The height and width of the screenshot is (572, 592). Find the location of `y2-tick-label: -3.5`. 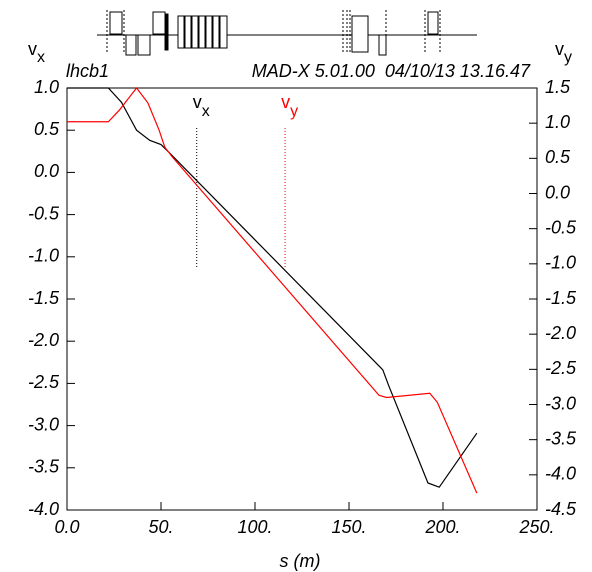

y2-tick-label: -3.5 is located at coordinates (561, 438).